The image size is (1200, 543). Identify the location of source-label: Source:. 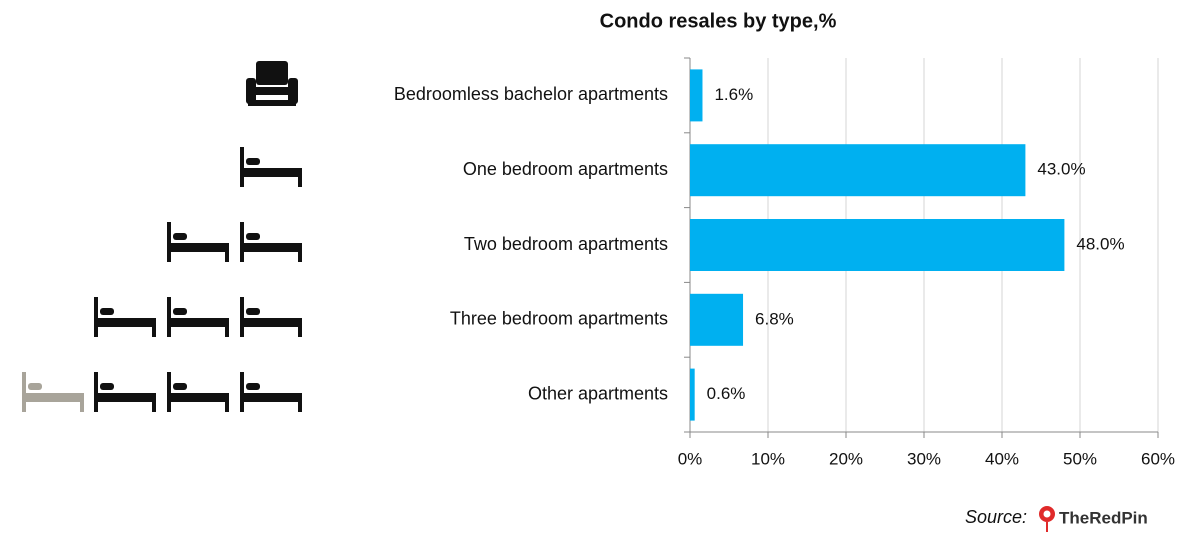
(996, 517).